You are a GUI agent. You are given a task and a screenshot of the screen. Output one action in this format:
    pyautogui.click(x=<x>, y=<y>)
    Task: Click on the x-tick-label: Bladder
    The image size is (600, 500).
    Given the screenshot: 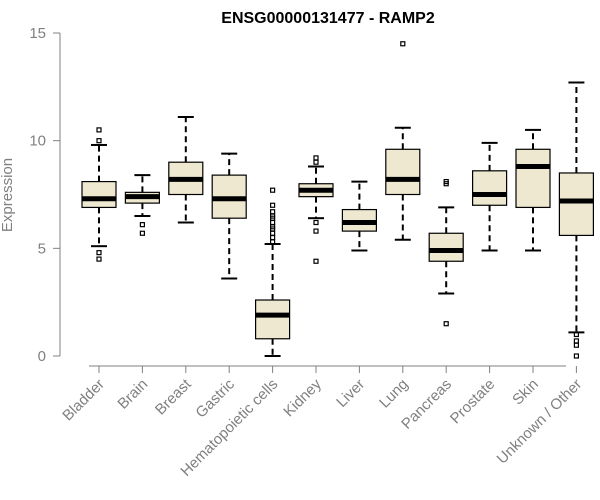 What is the action you would take?
    pyautogui.click(x=83, y=400)
    